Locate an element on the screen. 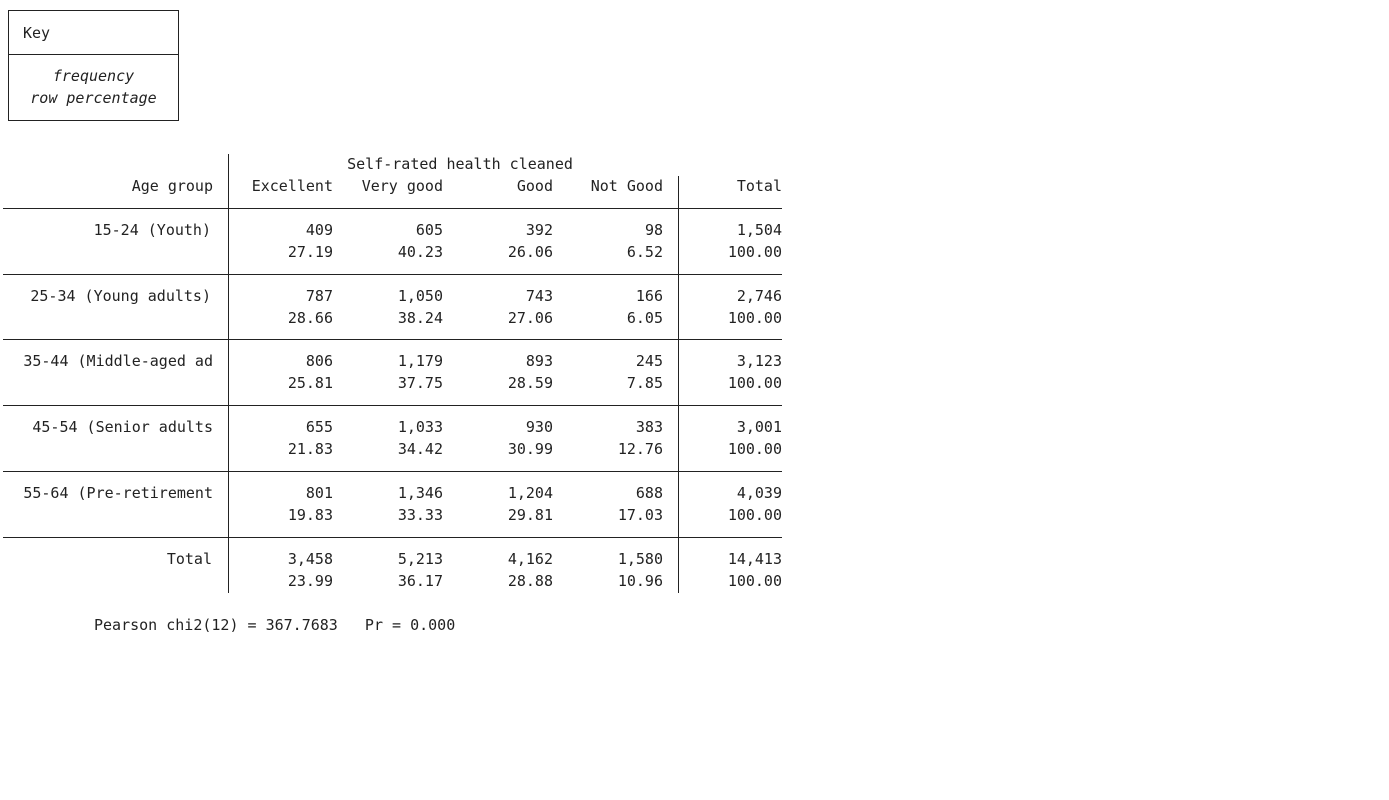 The width and height of the screenshot is (1389, 800). frequency-cell: 98 is located at coordinates (653, 230).